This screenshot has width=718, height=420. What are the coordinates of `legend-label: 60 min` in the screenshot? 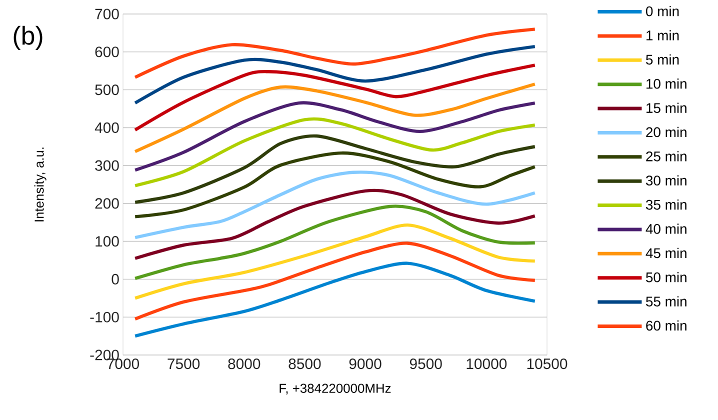 It's located at (666, 325).